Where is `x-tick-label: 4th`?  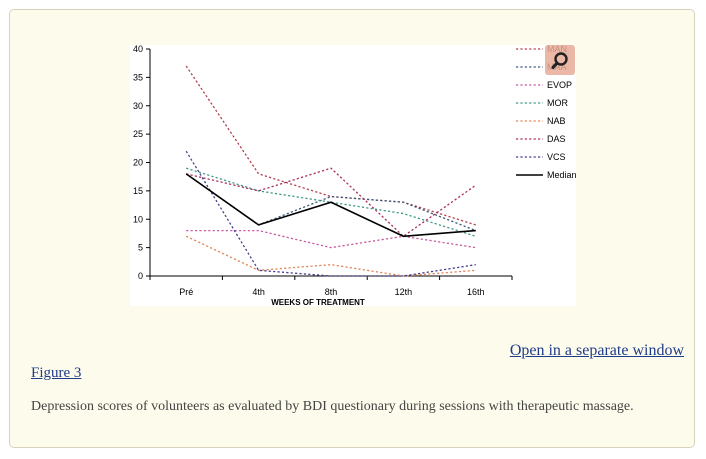 x-tick-label: 4th is located at coordinates (258, 292).